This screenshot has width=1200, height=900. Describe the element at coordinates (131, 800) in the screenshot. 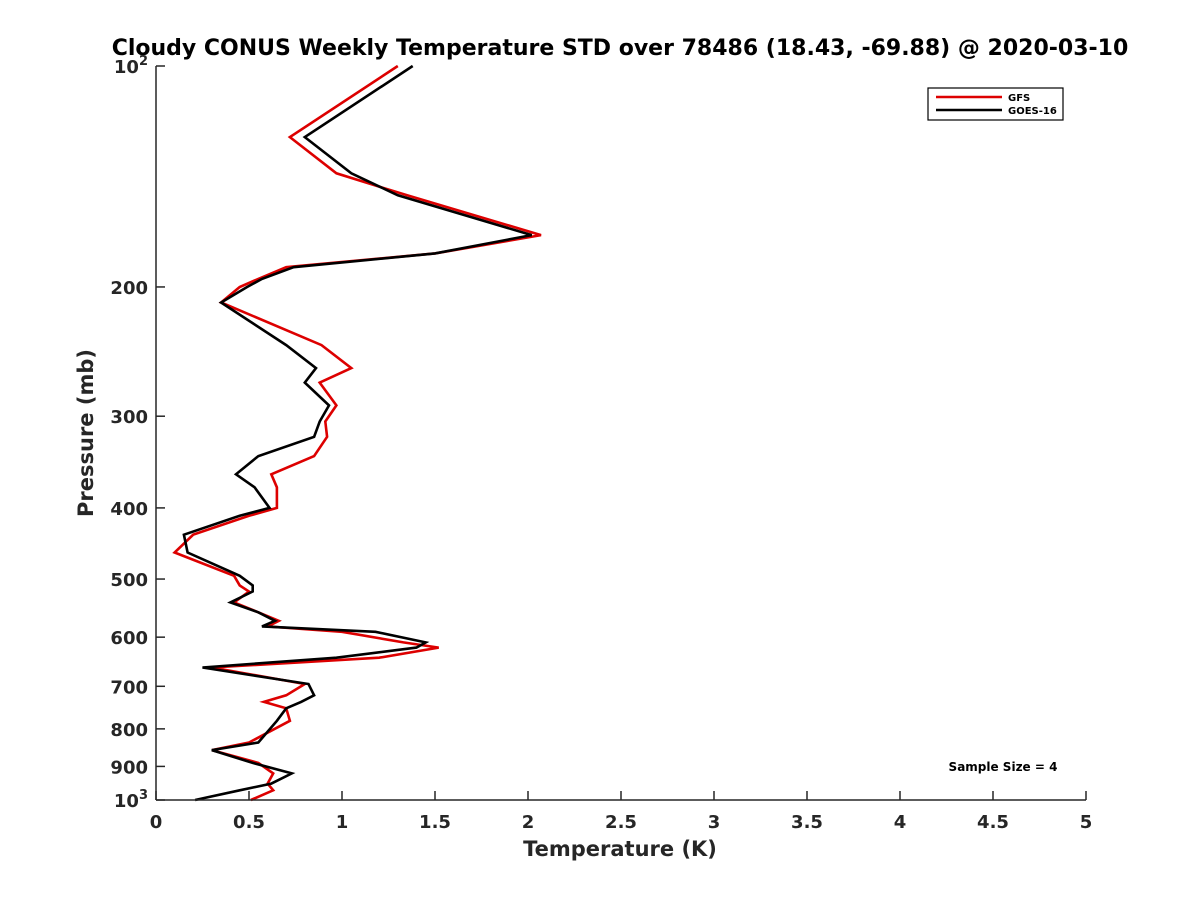

I see `y-tick-label: 10³` at that location.